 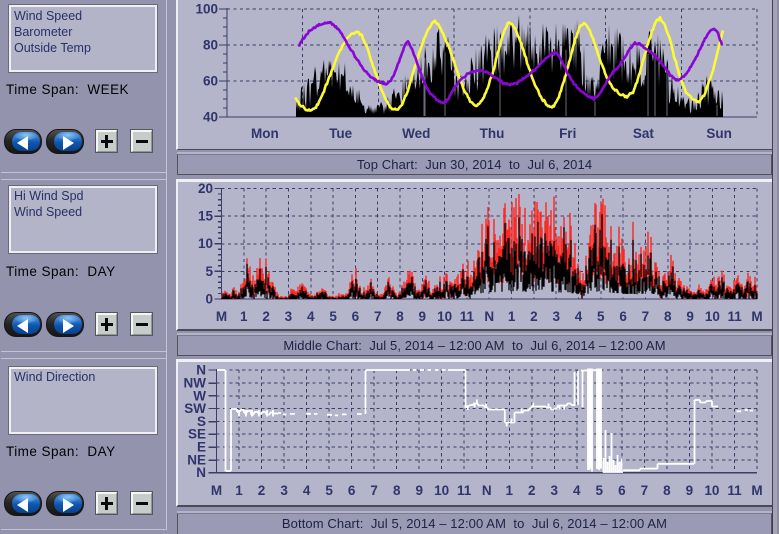 What do you see at coordinates (195, 383) in the screenshot?
I see `svg-text: NW` at bounding box center [195, 383].